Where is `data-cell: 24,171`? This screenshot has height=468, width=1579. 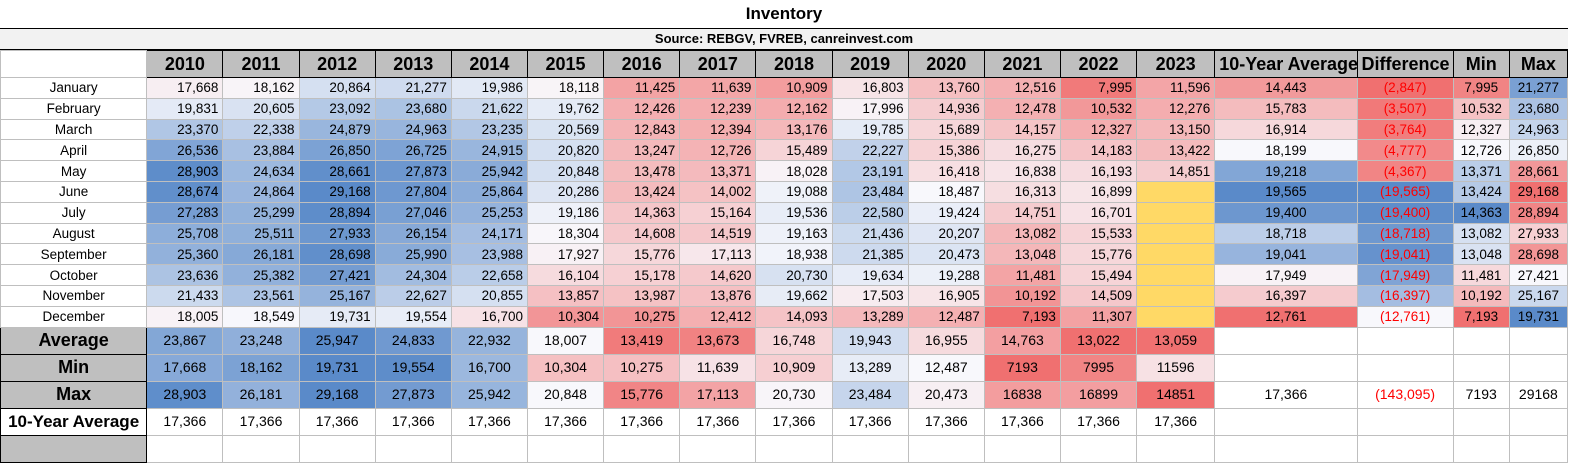 data-cell: 24,171 is located at coordinates (489, 233).